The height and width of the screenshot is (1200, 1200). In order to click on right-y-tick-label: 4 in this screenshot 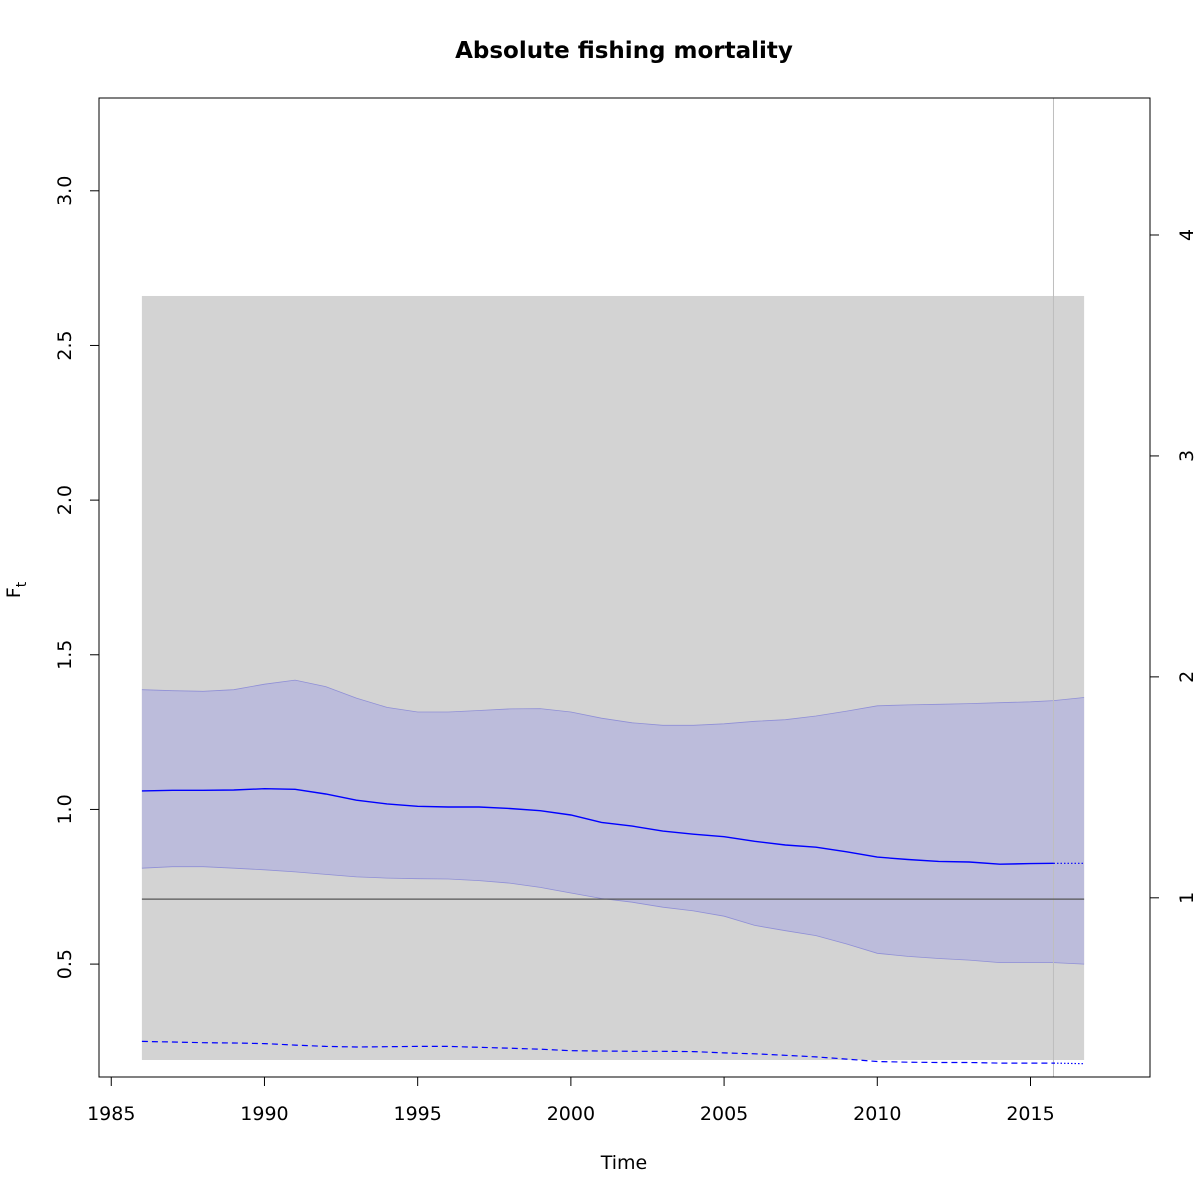, I will do `click(1187, 235)`.